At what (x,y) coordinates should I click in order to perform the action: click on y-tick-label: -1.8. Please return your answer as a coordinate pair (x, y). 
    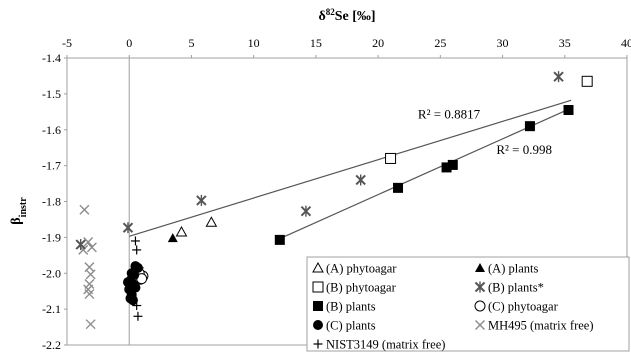
    Looking at the image, I should click on (51, 202).